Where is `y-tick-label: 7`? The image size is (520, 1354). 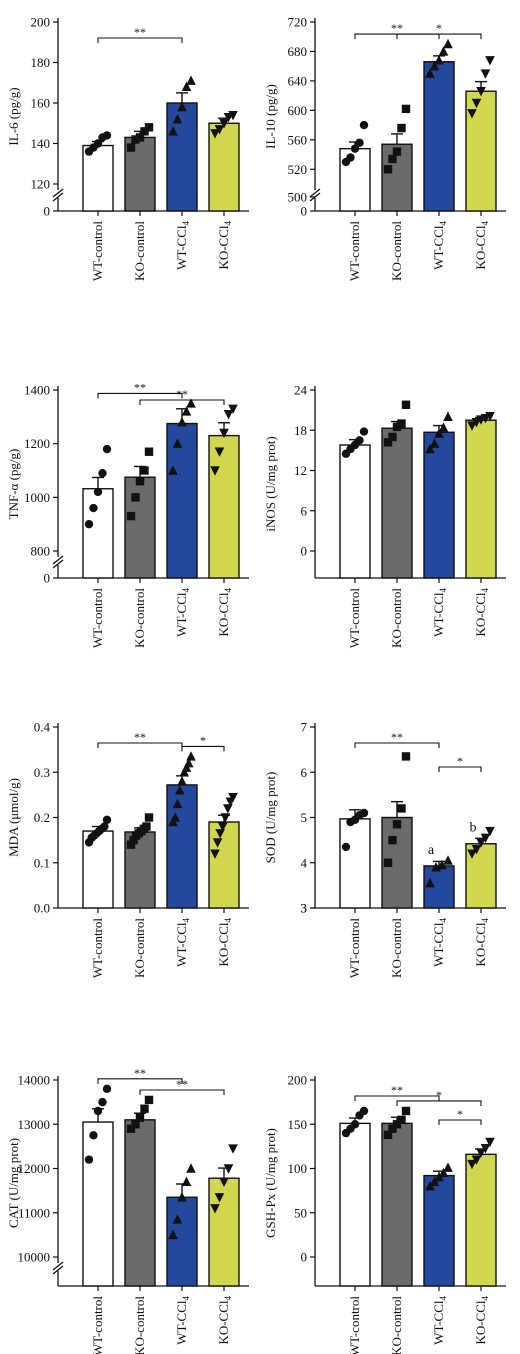
y-tick-label: 7 is located at coordinates (304, 727).